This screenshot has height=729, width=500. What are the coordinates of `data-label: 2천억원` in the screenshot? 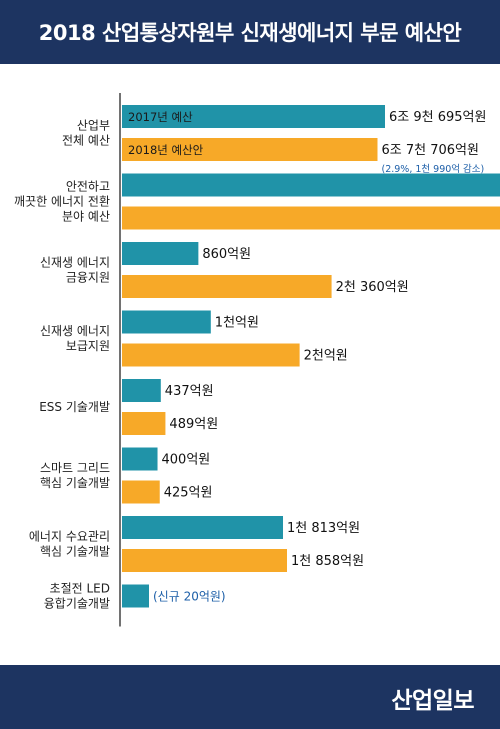 It's located at (326, 356).